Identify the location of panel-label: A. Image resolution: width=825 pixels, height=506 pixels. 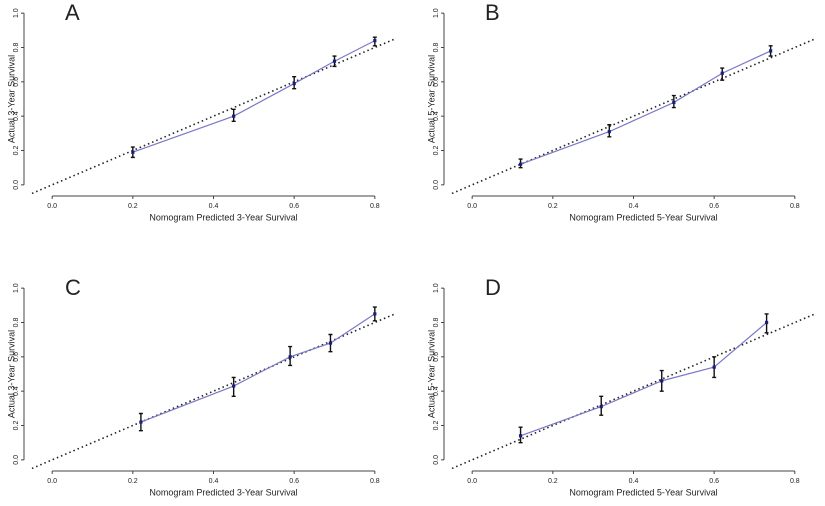
(72, 12).